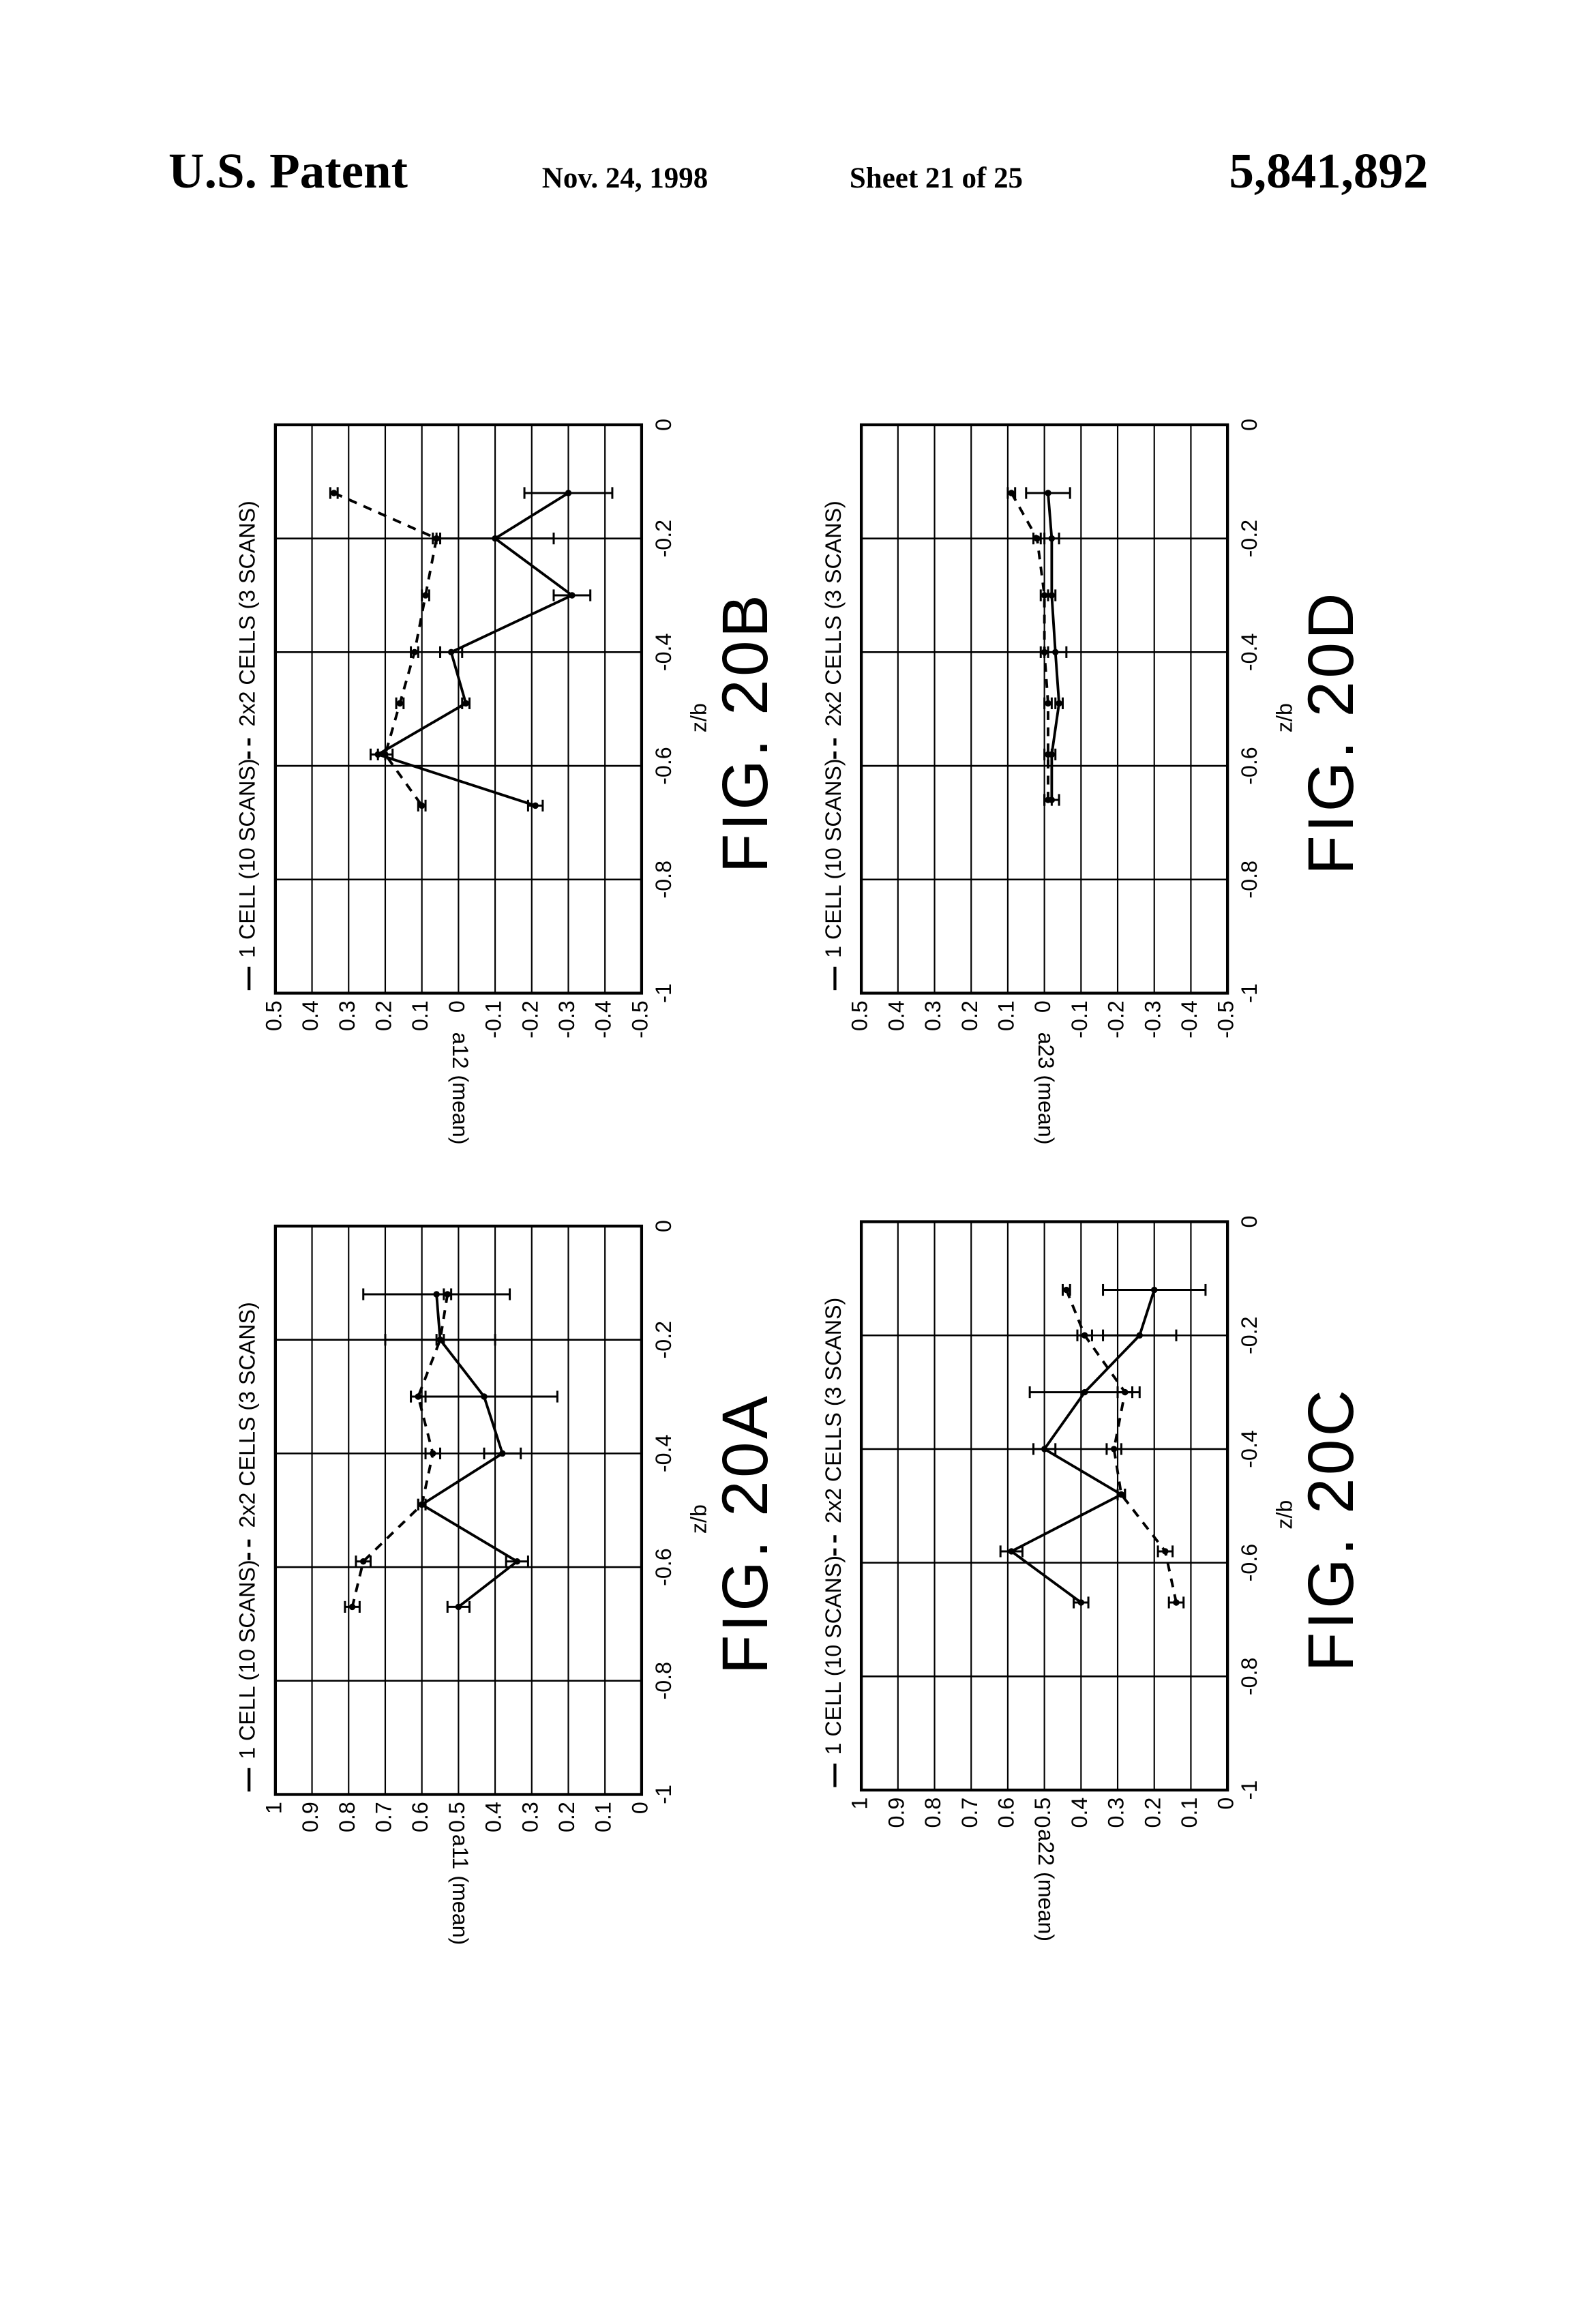 This screenshot has width=1582, height=2324. Describe the element at coordinates (566, 1019) in the screenshot. I see `y-tick-label: -0.3` at that location.